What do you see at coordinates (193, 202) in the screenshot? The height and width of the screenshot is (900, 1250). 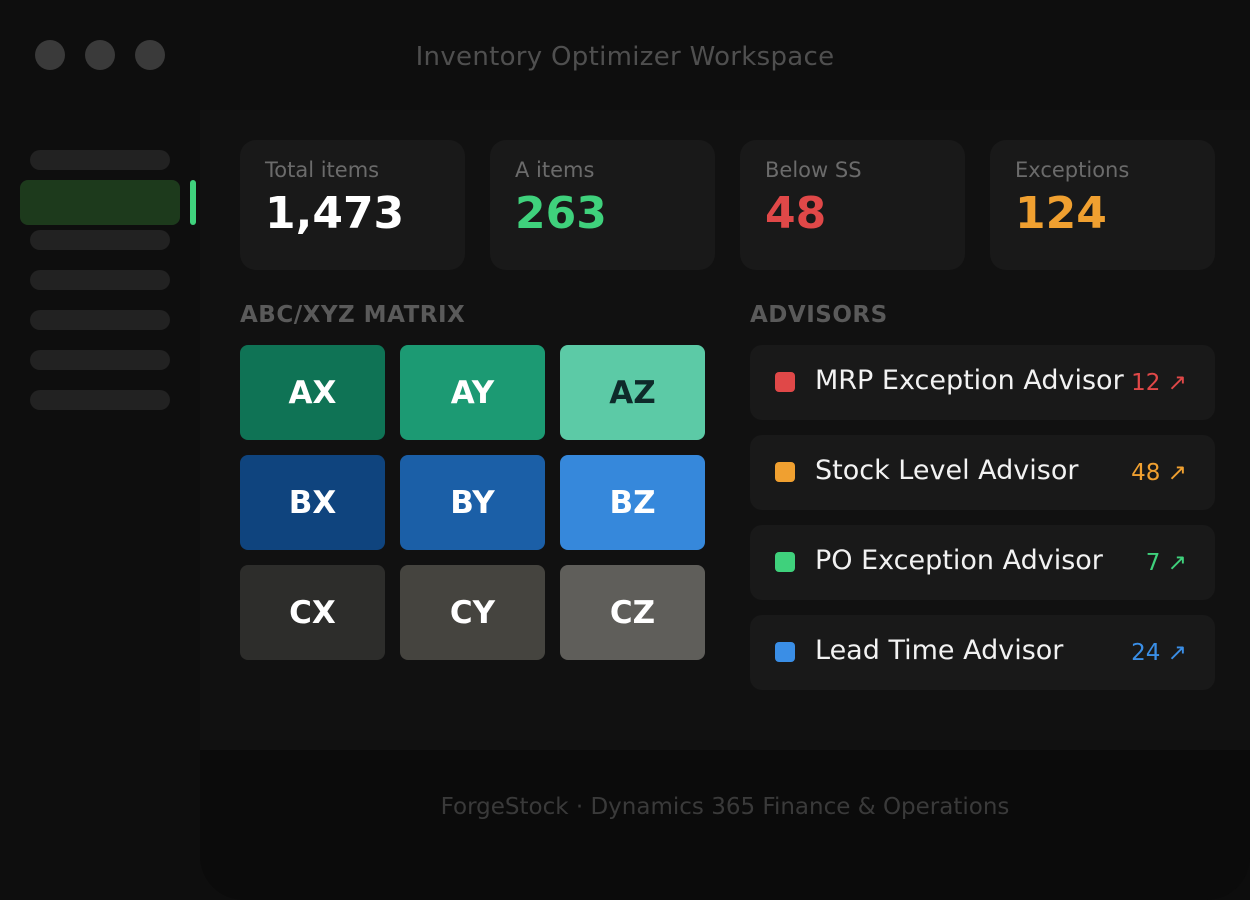 I see `sidebar-active-indicator` at bounding box center [193, 202].